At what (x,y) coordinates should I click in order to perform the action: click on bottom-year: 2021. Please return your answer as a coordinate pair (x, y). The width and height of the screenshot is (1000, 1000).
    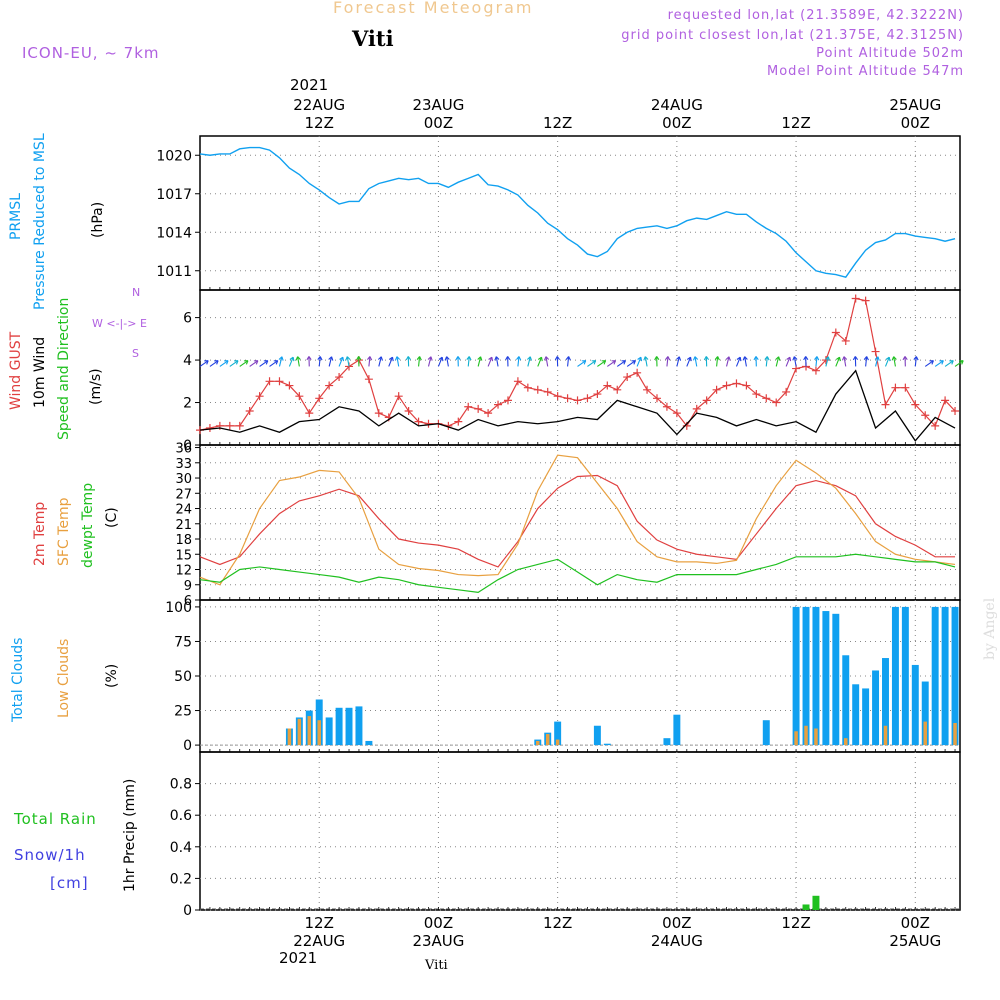
    Looking at the image, I should click on (298, 958).